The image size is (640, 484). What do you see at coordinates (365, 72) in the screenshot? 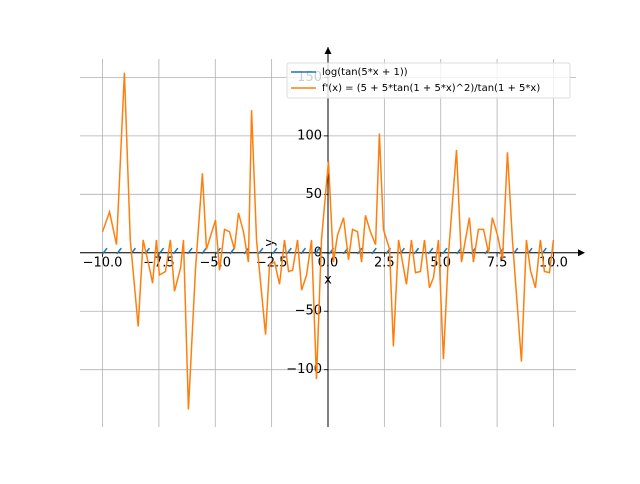
I see `legend-label: log(tan(5*x + 1))` at bounding box center [365, 72].